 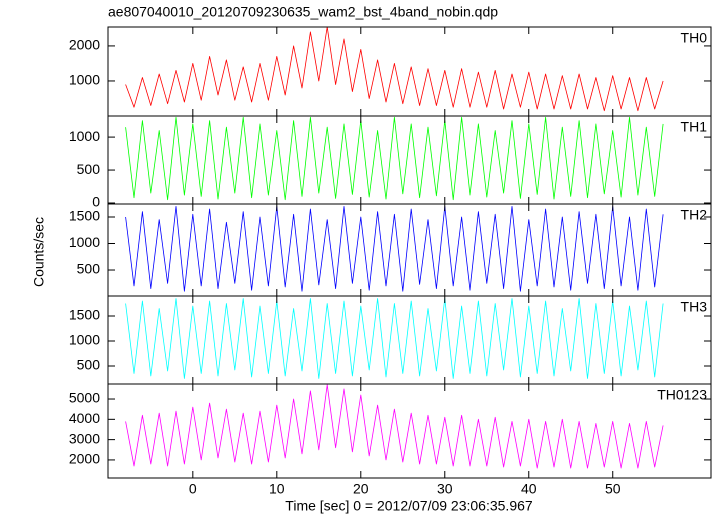 What do you see at coordinates (277, 489) in the screenshot?
I see `x-tick-label: 10` at bounding box center [277, 489].